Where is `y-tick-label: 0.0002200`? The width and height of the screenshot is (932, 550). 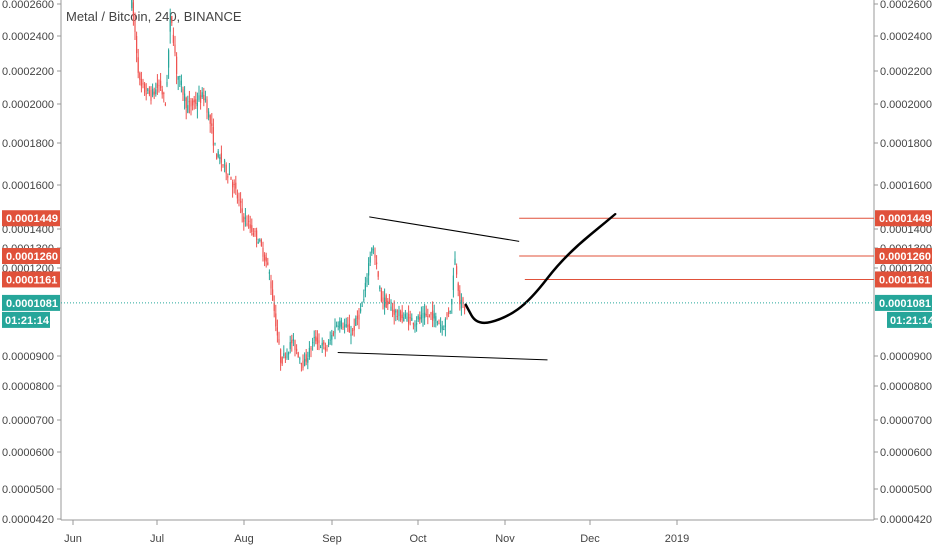 y-tick-label: 0.0002200 is located at coordinates (28, 72).